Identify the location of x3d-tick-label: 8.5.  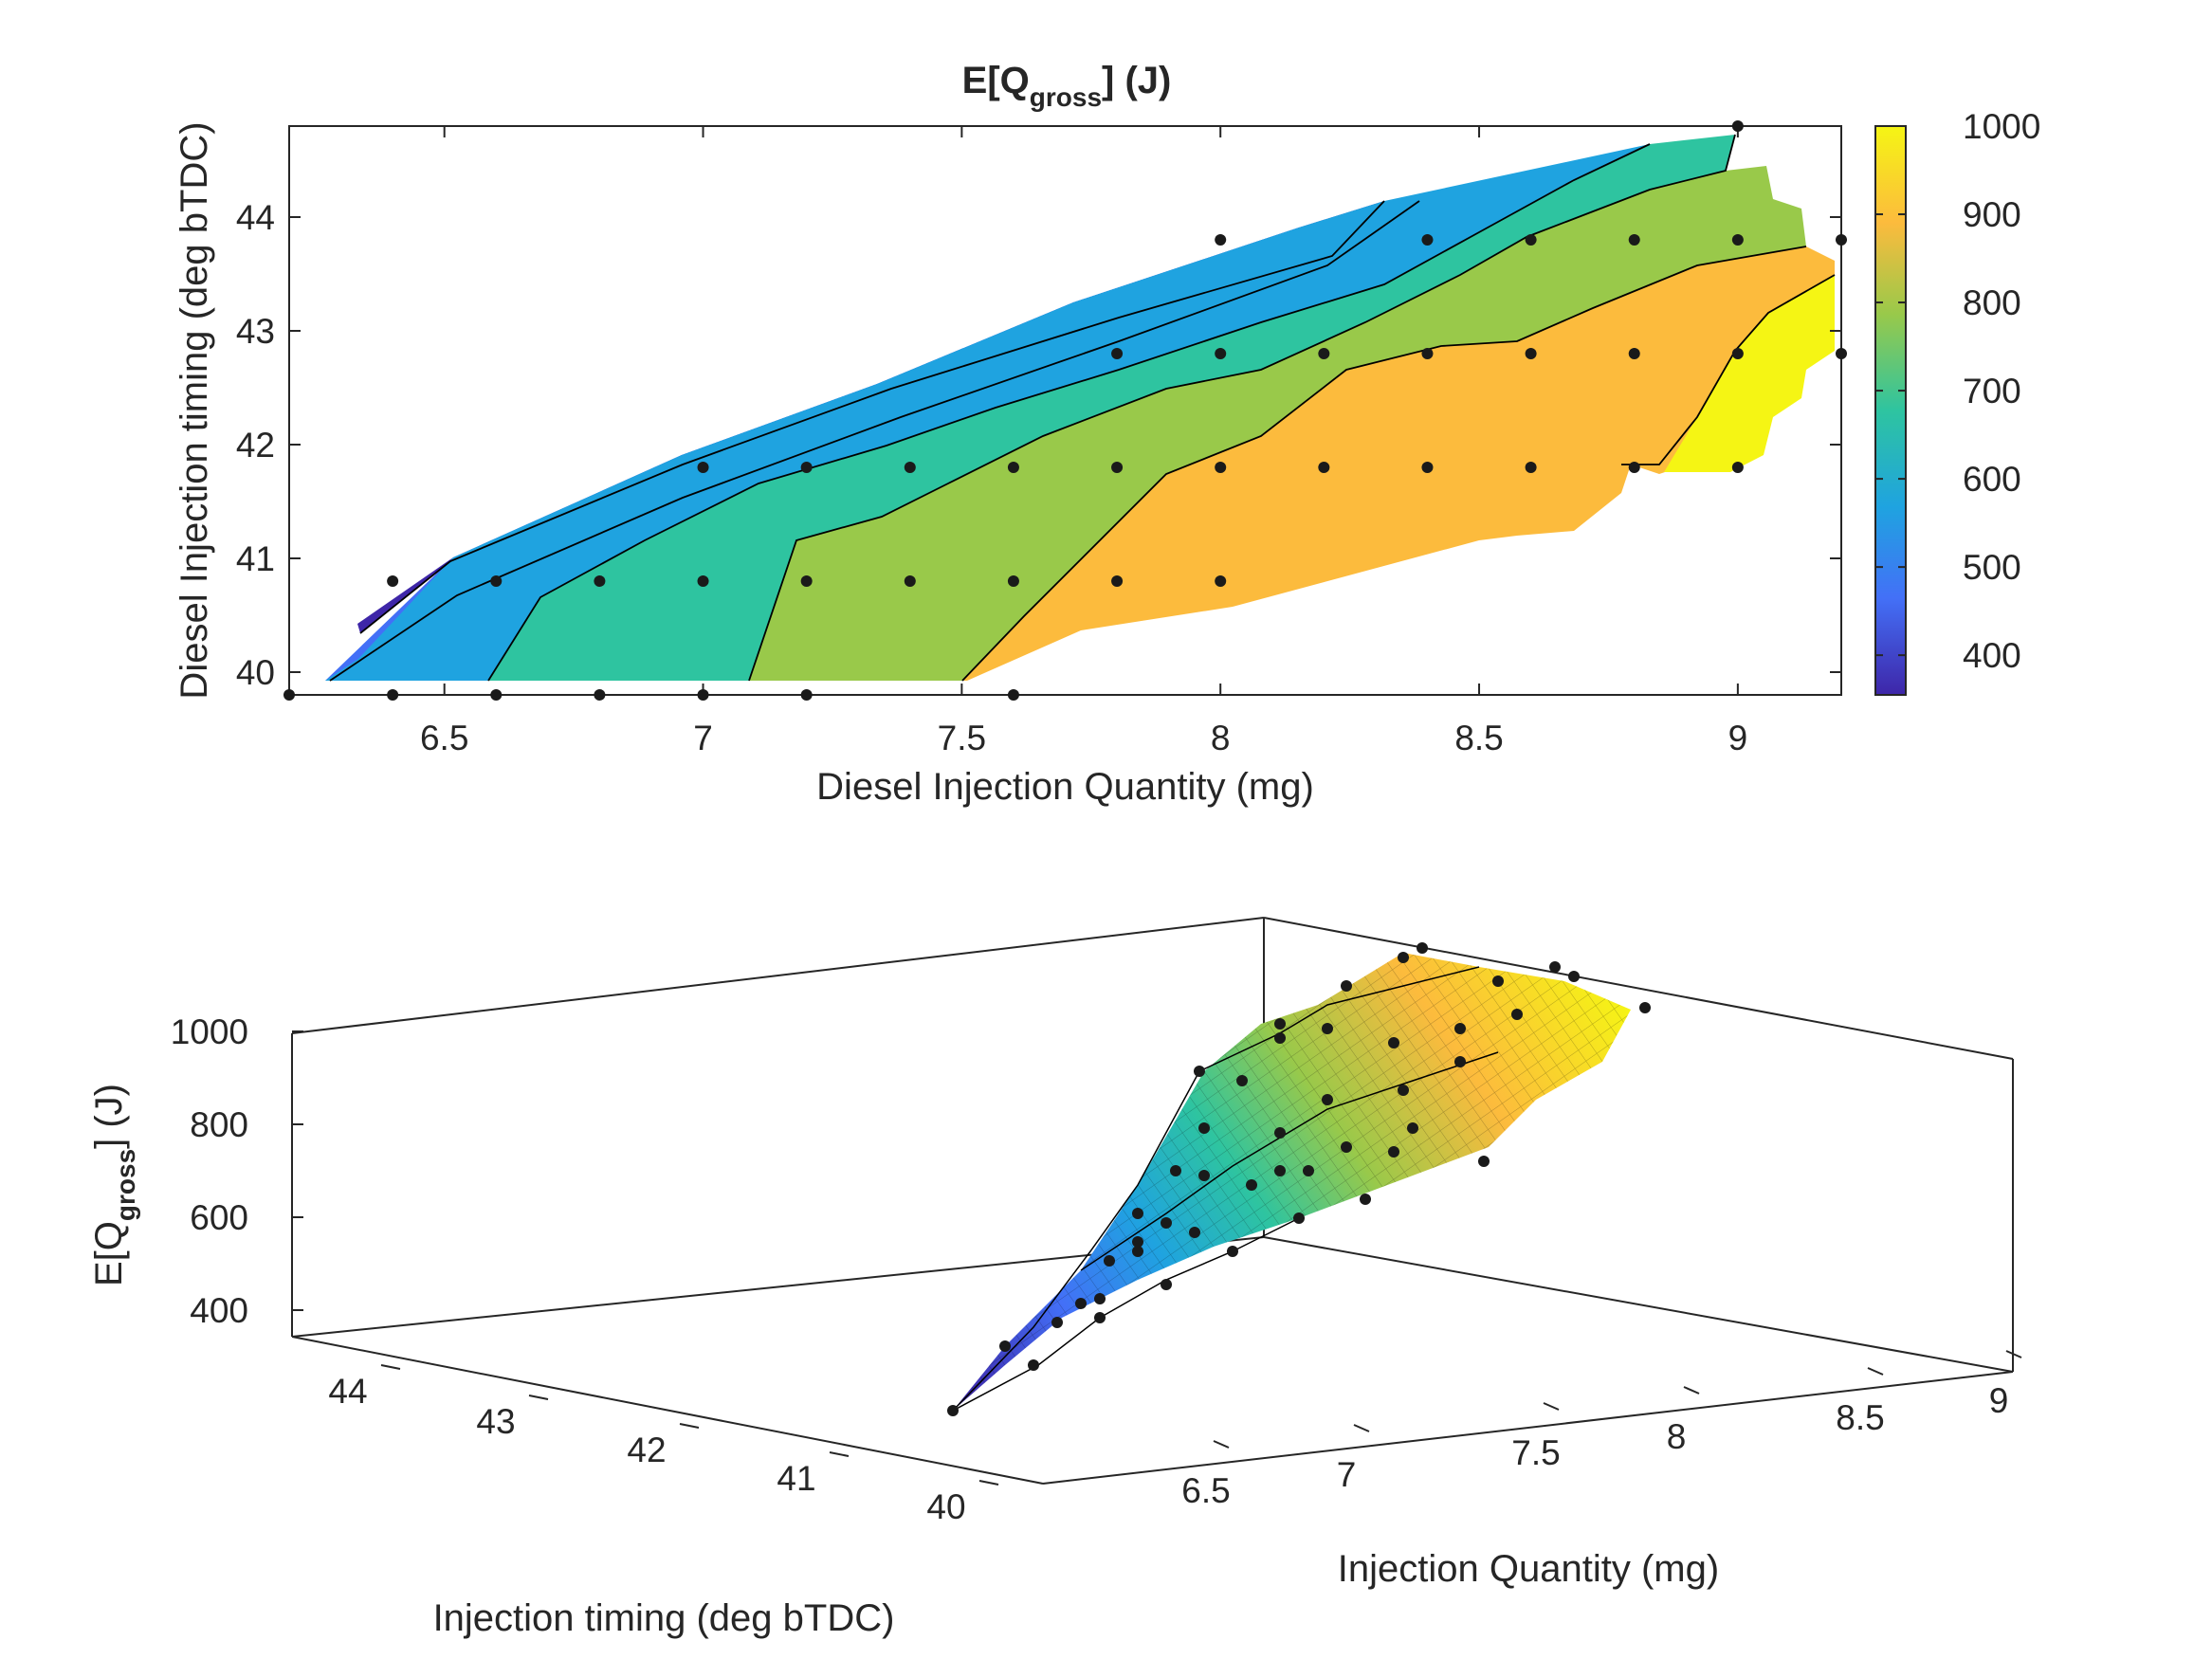
(1860, 1417).